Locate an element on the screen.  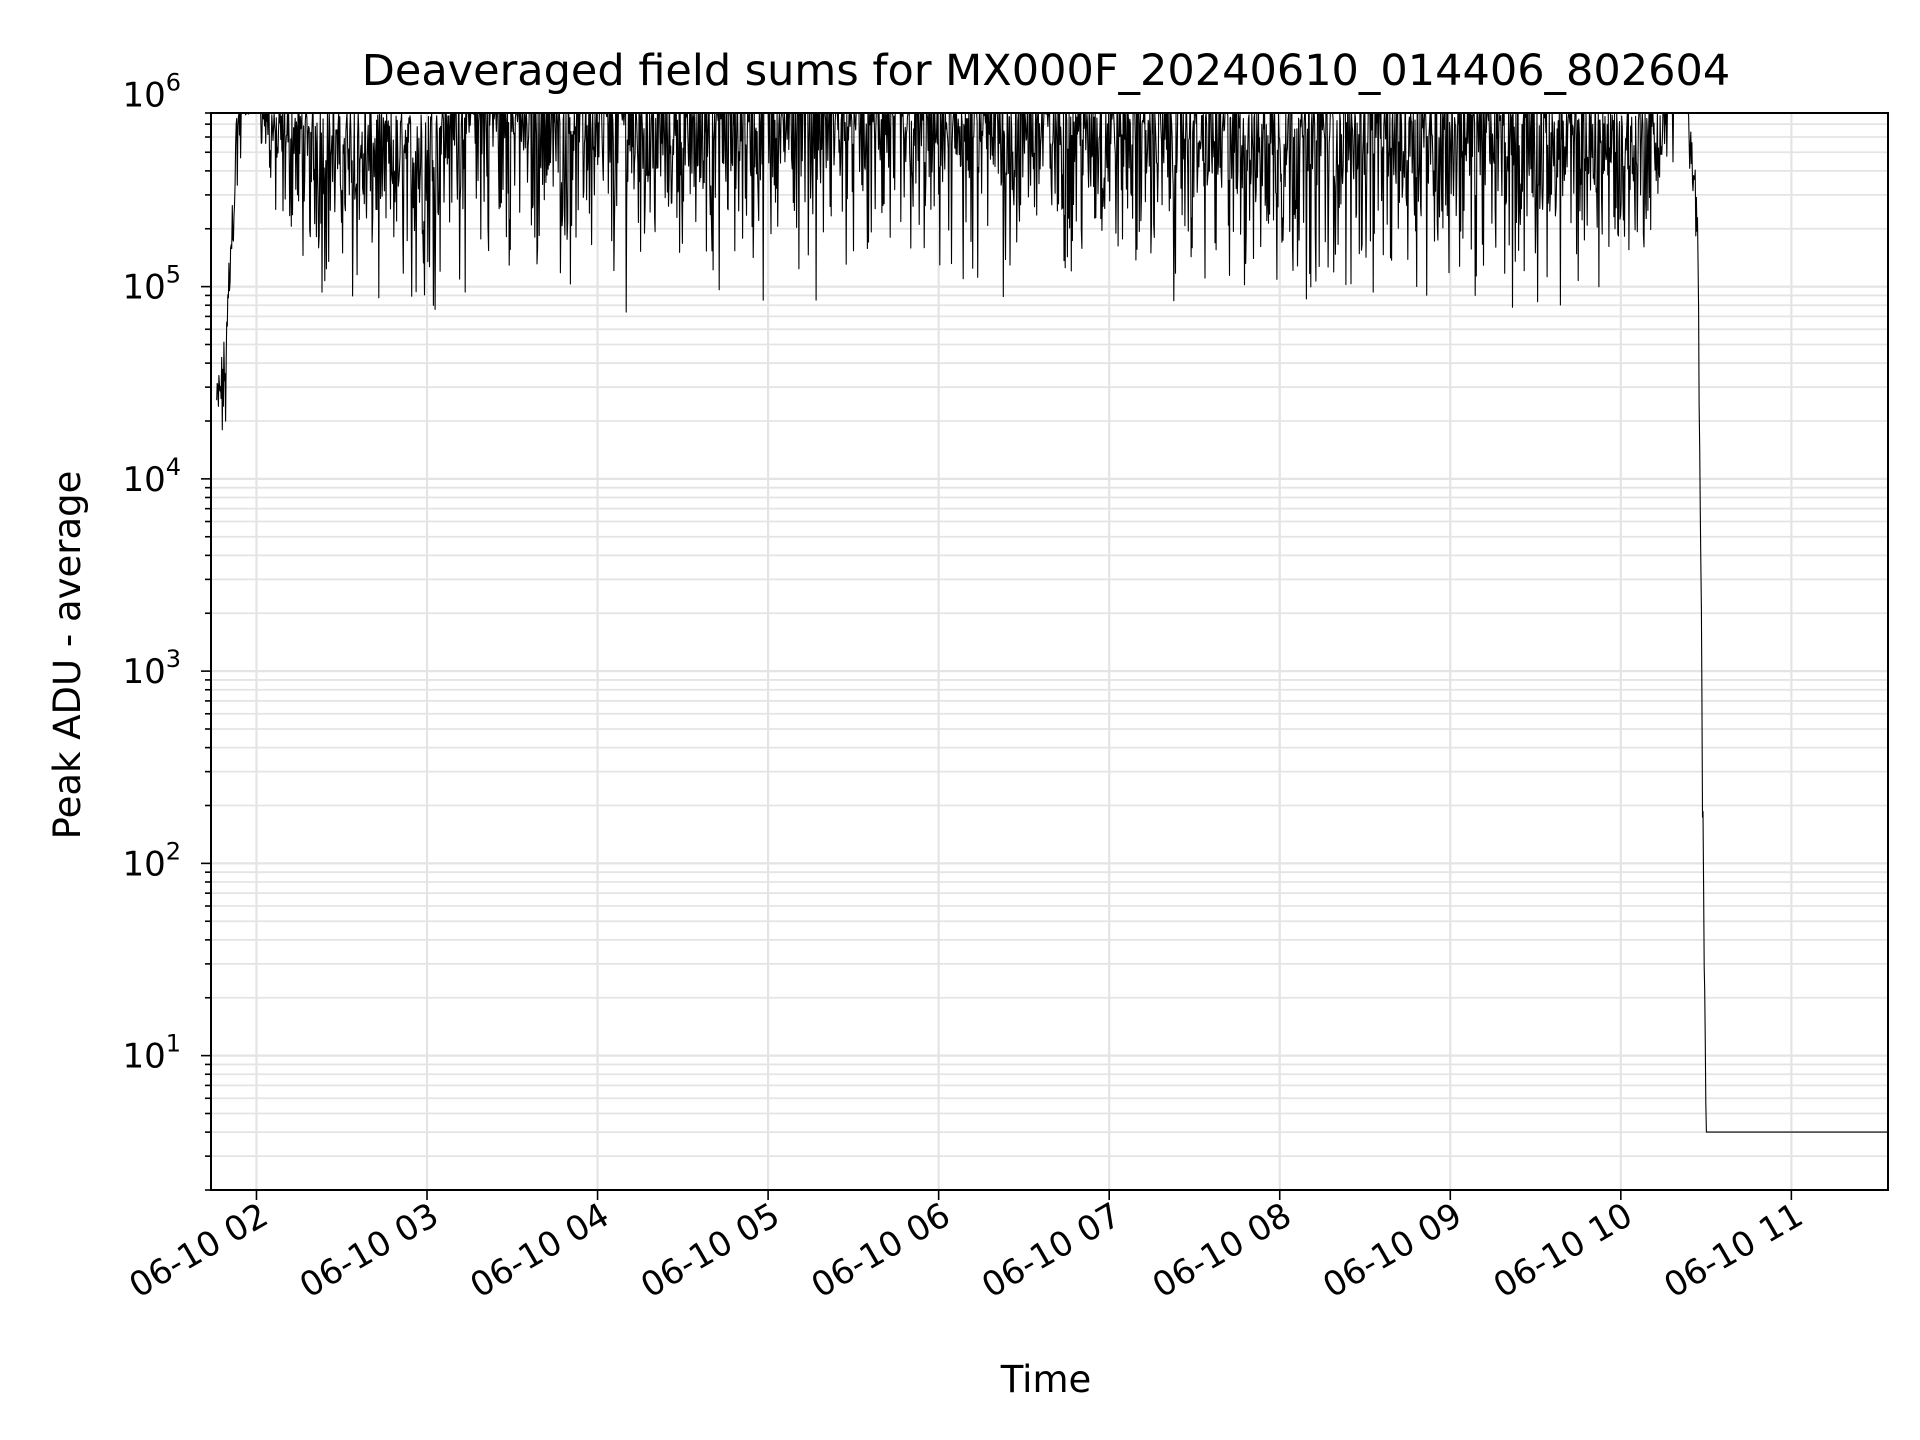
y-tick-label: 10⁵ is located at coordinates (151, 284).